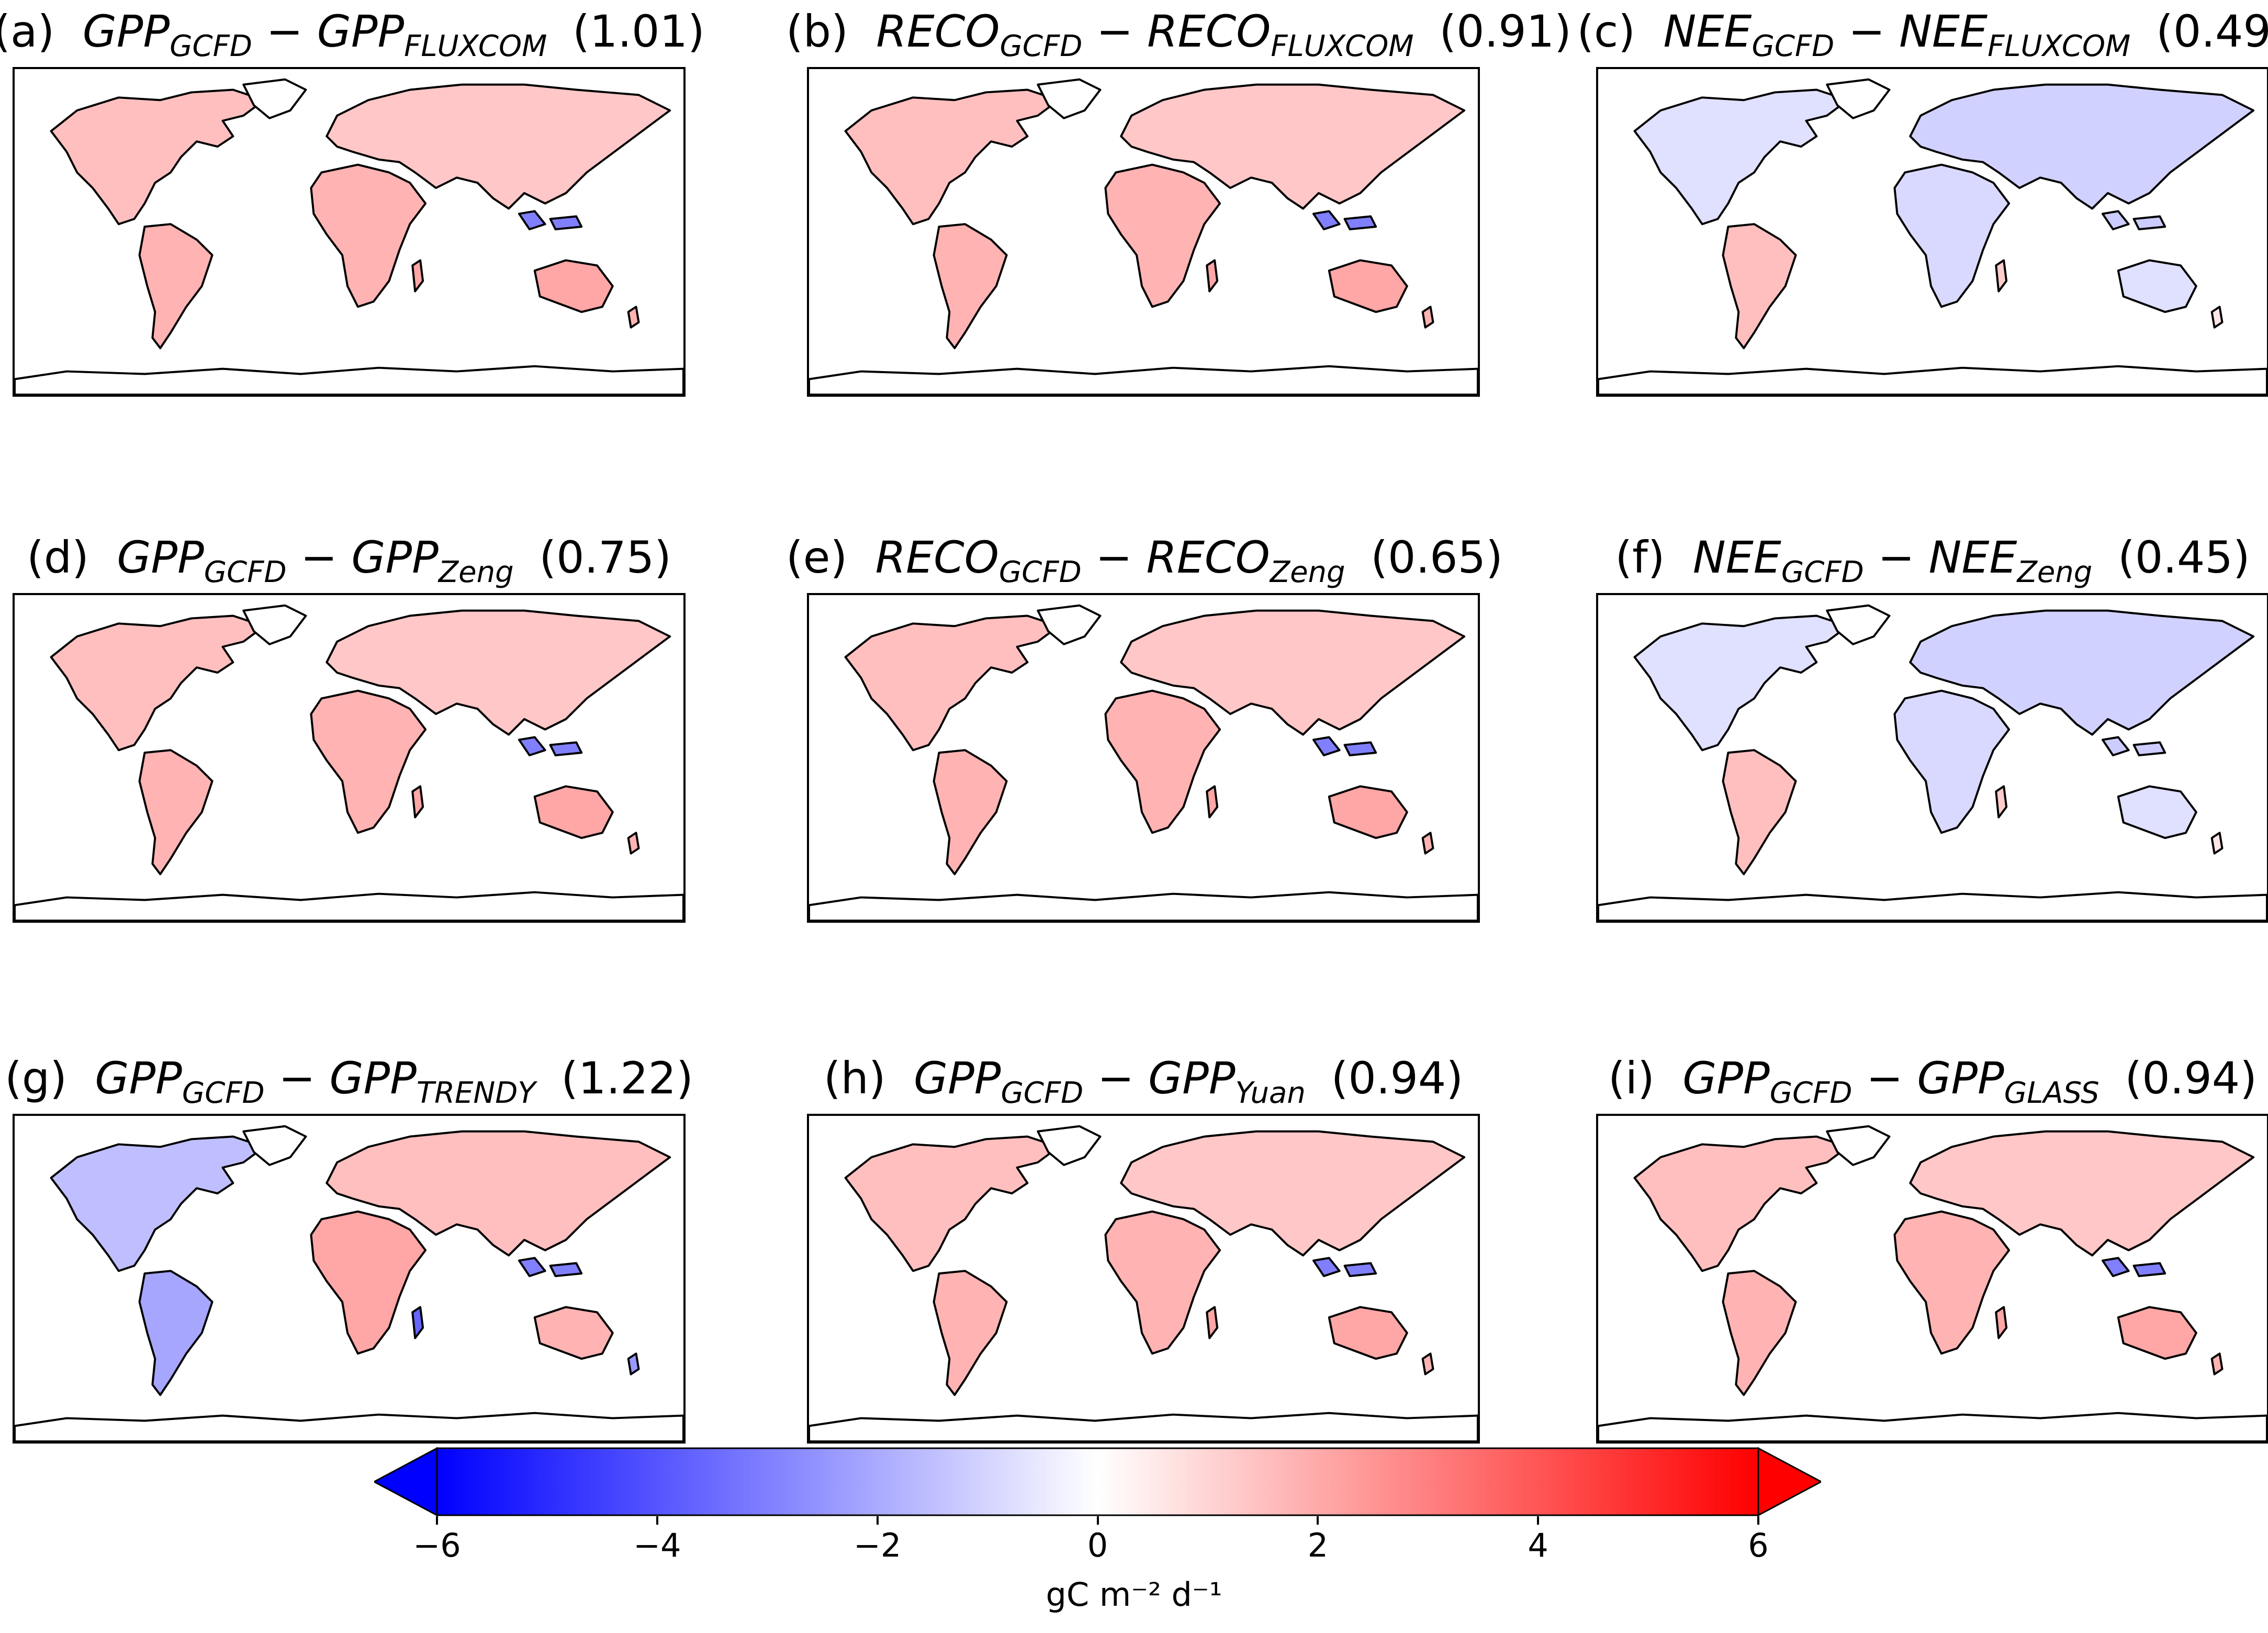 Image resolution: width=2268 pixels, height=1633 pixels. I want to click on panel-rmse: (1.22), so click(627, 1078).